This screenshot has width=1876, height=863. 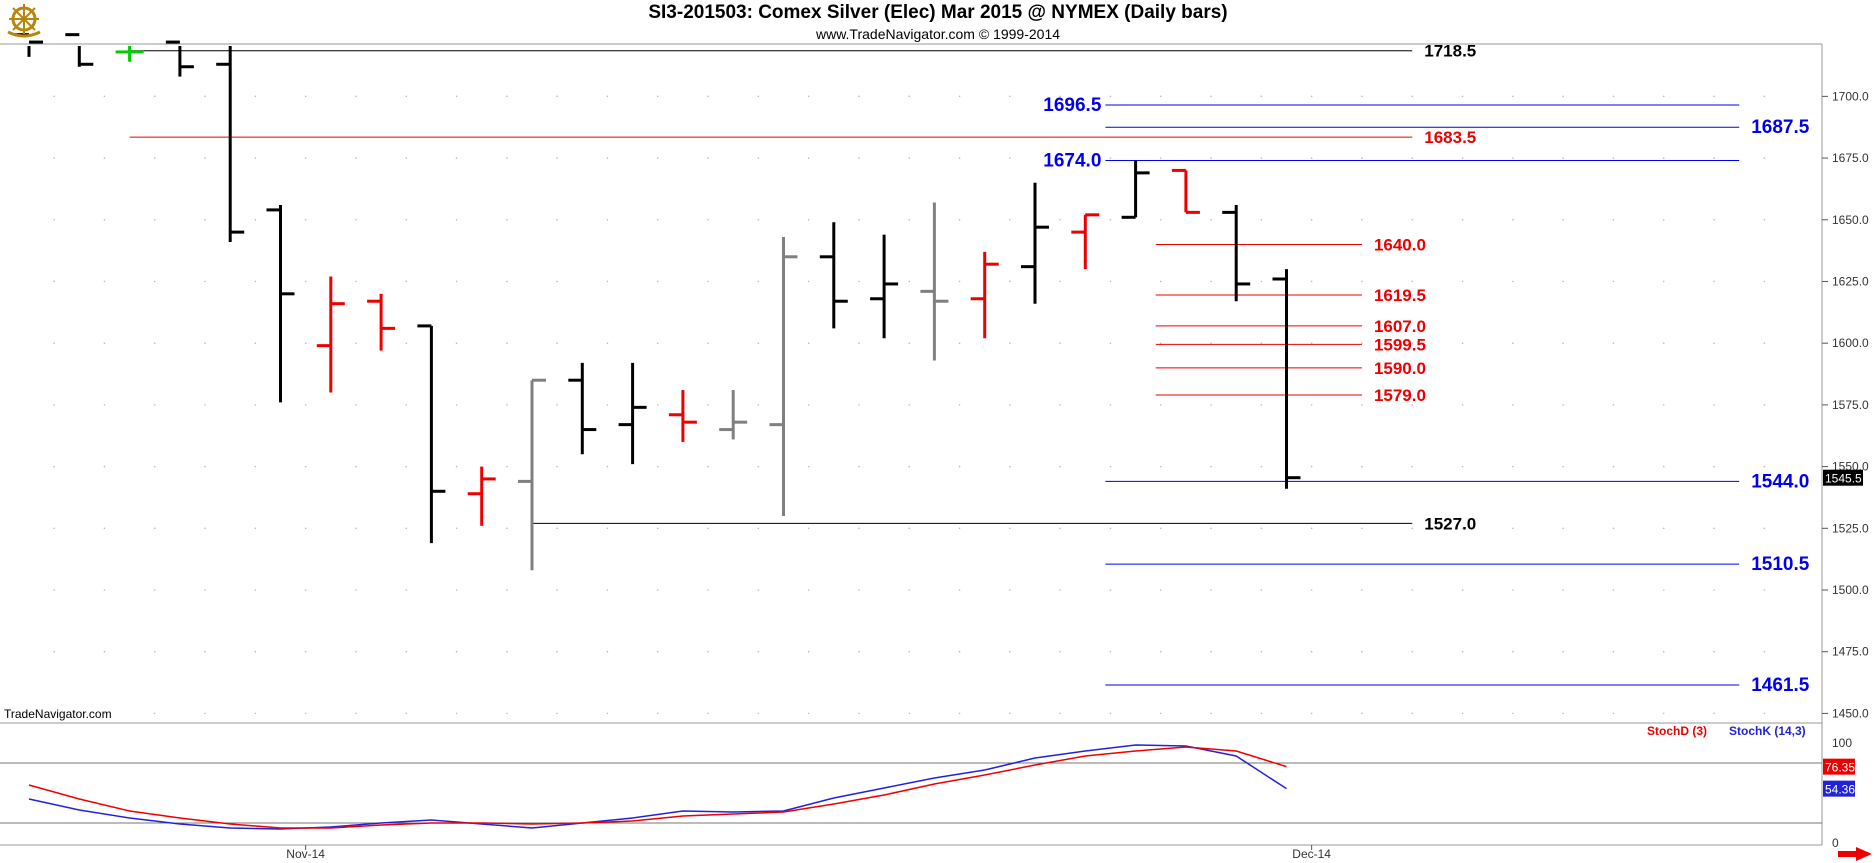 What do you see at coordinates (1842, 743) in the screenshot?
I see `stoch-y-tick-label: 100` at bounding box center [1842, 743].